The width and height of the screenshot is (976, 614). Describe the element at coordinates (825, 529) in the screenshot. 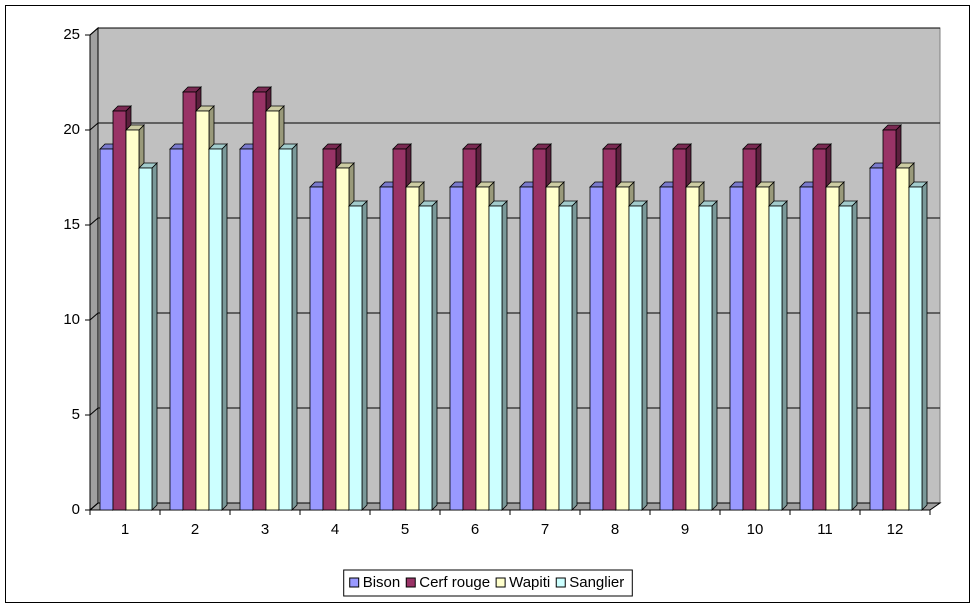

I see `x-tick-label: 11` at that location.